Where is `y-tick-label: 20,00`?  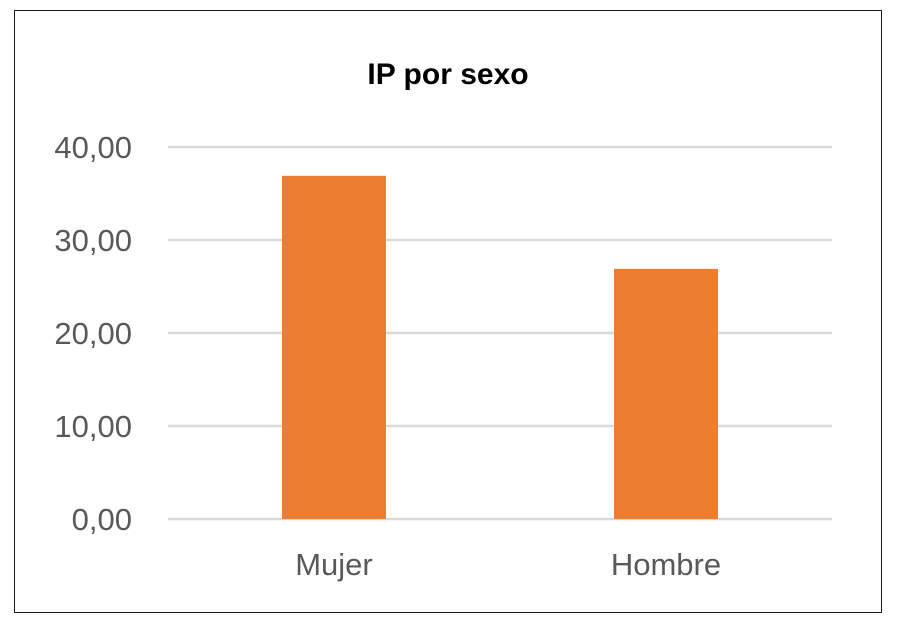 y-tick-label: 20,00 is located at coordinates (93, 333).